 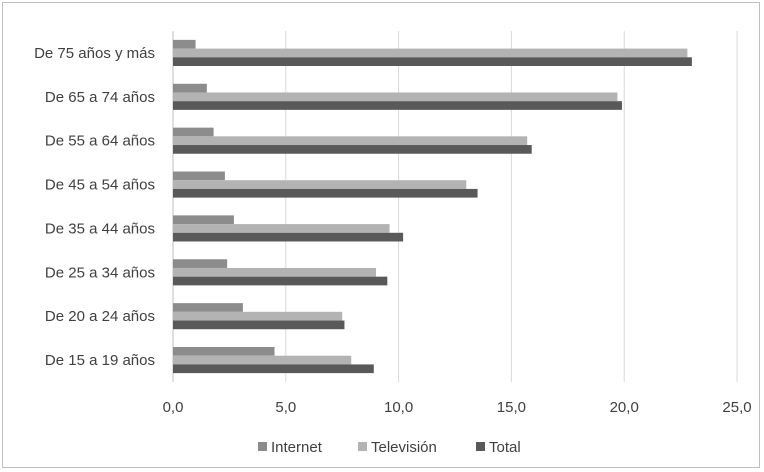 What do you see at coordinates (100, 141) in the screenshot?
I see `category-label: De 55 a 64 años` at bounding box center [100, 141].